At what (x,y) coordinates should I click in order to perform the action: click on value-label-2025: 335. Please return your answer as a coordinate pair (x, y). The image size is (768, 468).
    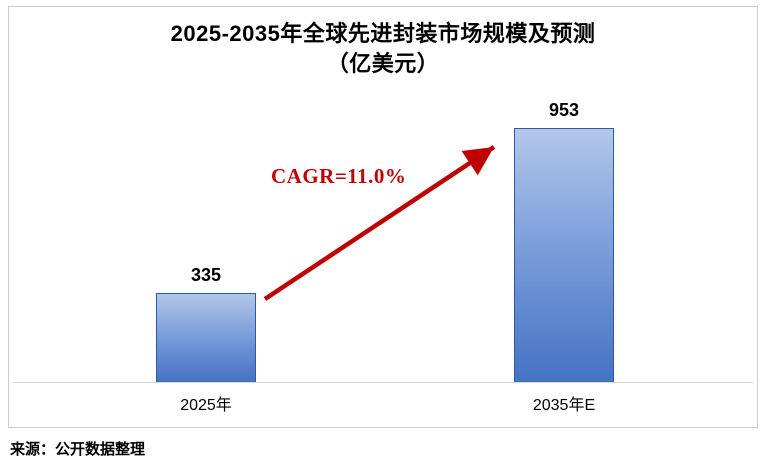
    Looking at the image, I should click on (206, 275).